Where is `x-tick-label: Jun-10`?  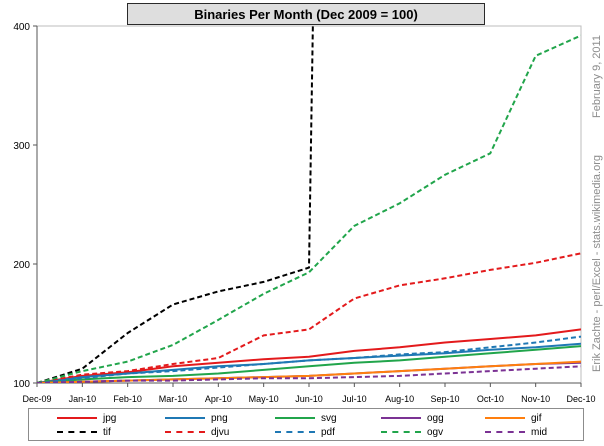 x-tick-label: Jun-10 is located at coordinates (309, 399).